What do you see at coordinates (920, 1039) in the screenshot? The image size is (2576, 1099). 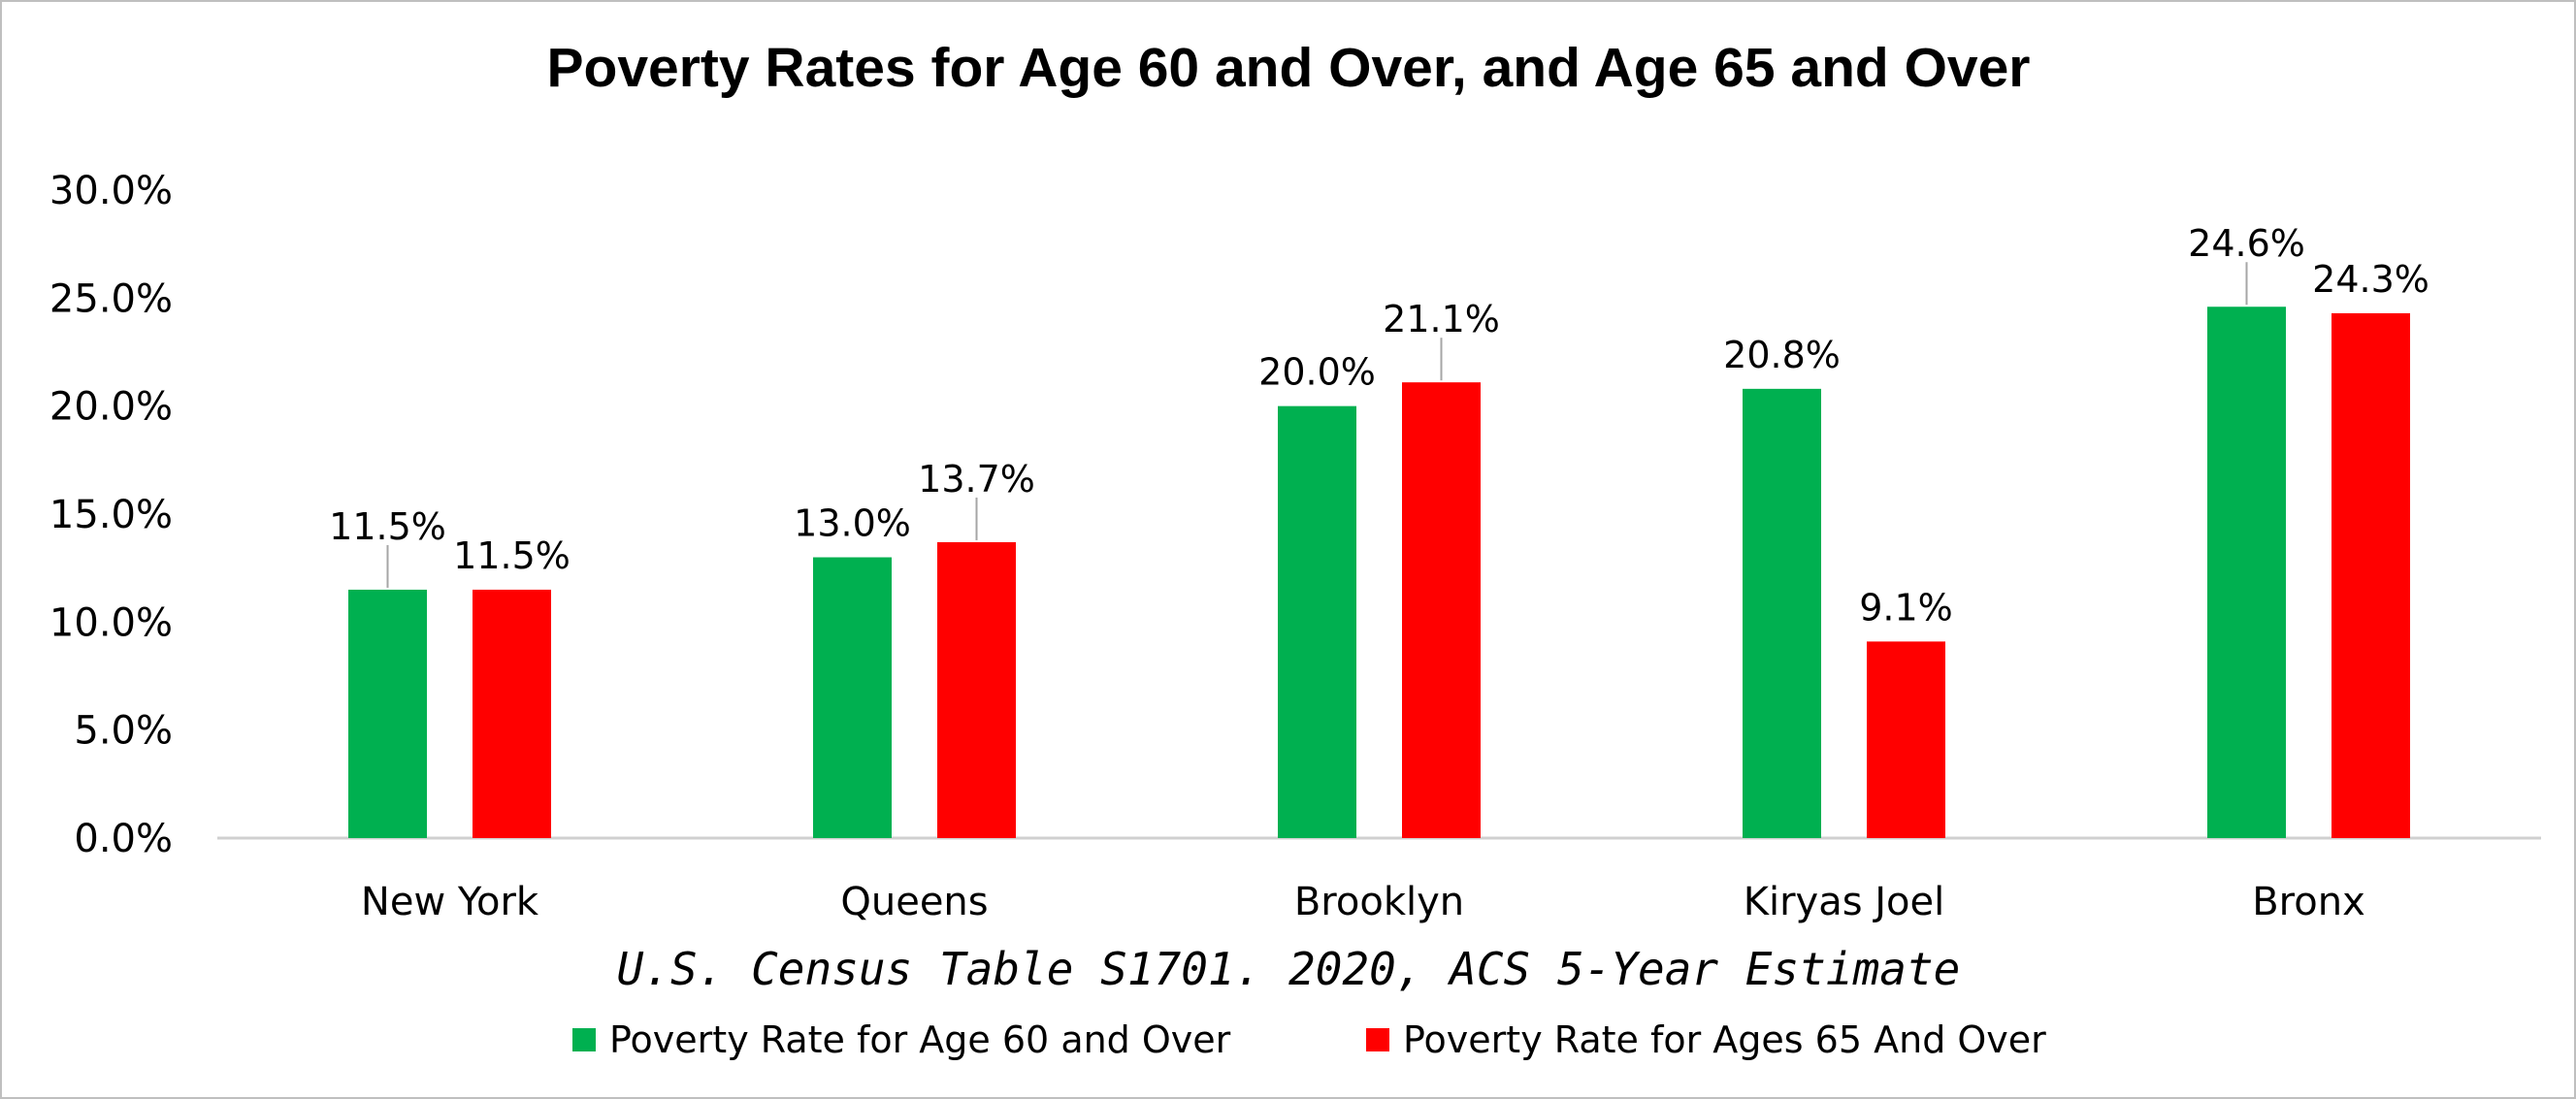 I see `legend-label: Poverty Rate for Age 60 and Over` at bounding box center [920, 1039].